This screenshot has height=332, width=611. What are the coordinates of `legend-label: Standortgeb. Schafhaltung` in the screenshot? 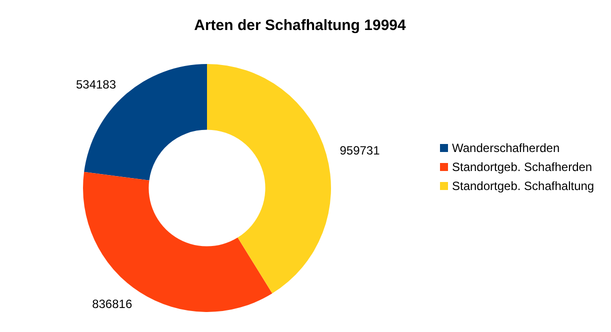 It's located at (523, 186).